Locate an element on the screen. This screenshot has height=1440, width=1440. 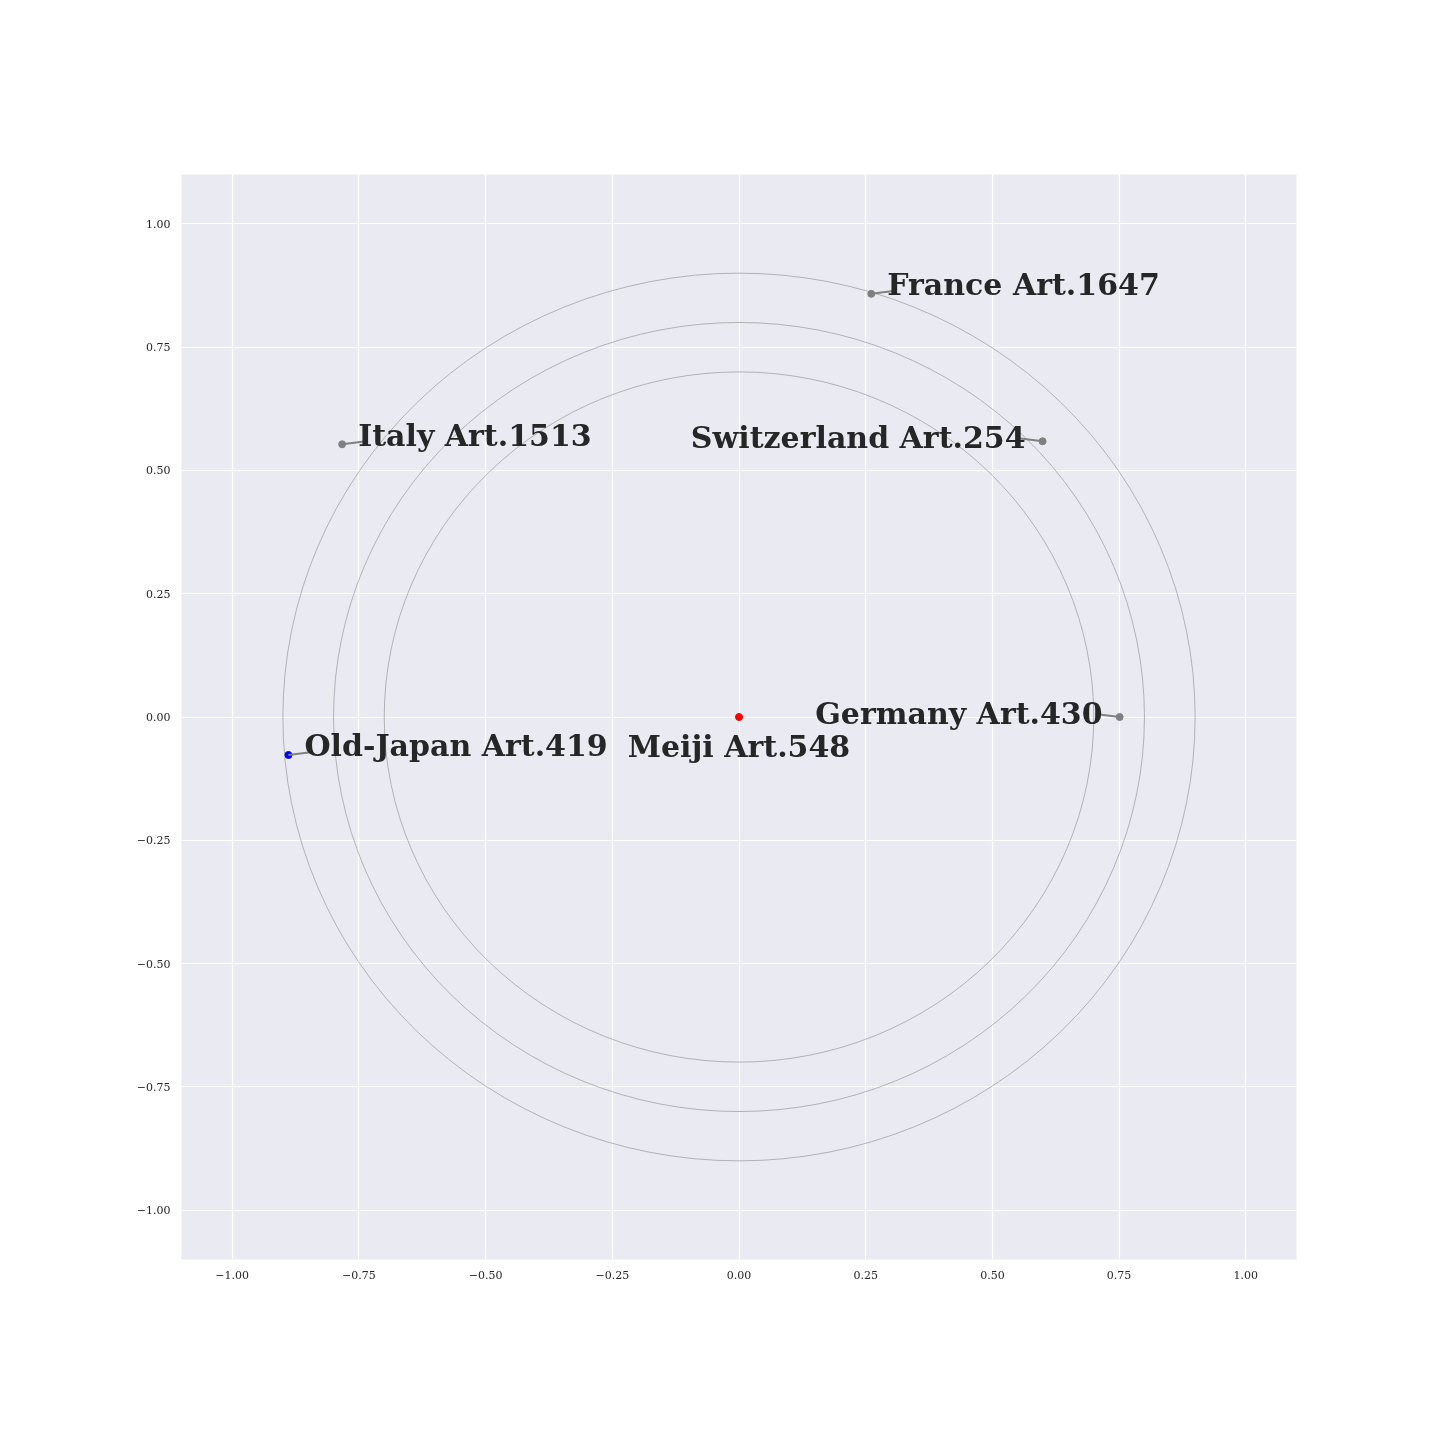
y-tick-label: −1.00 is located at coordinates (153, 1211).